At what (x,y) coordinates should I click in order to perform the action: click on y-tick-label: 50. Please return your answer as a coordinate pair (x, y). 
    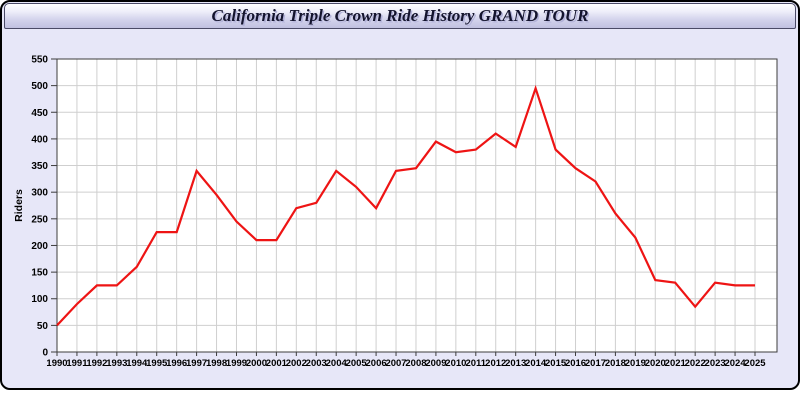
    Looking at the image, I should click on (43, 326).